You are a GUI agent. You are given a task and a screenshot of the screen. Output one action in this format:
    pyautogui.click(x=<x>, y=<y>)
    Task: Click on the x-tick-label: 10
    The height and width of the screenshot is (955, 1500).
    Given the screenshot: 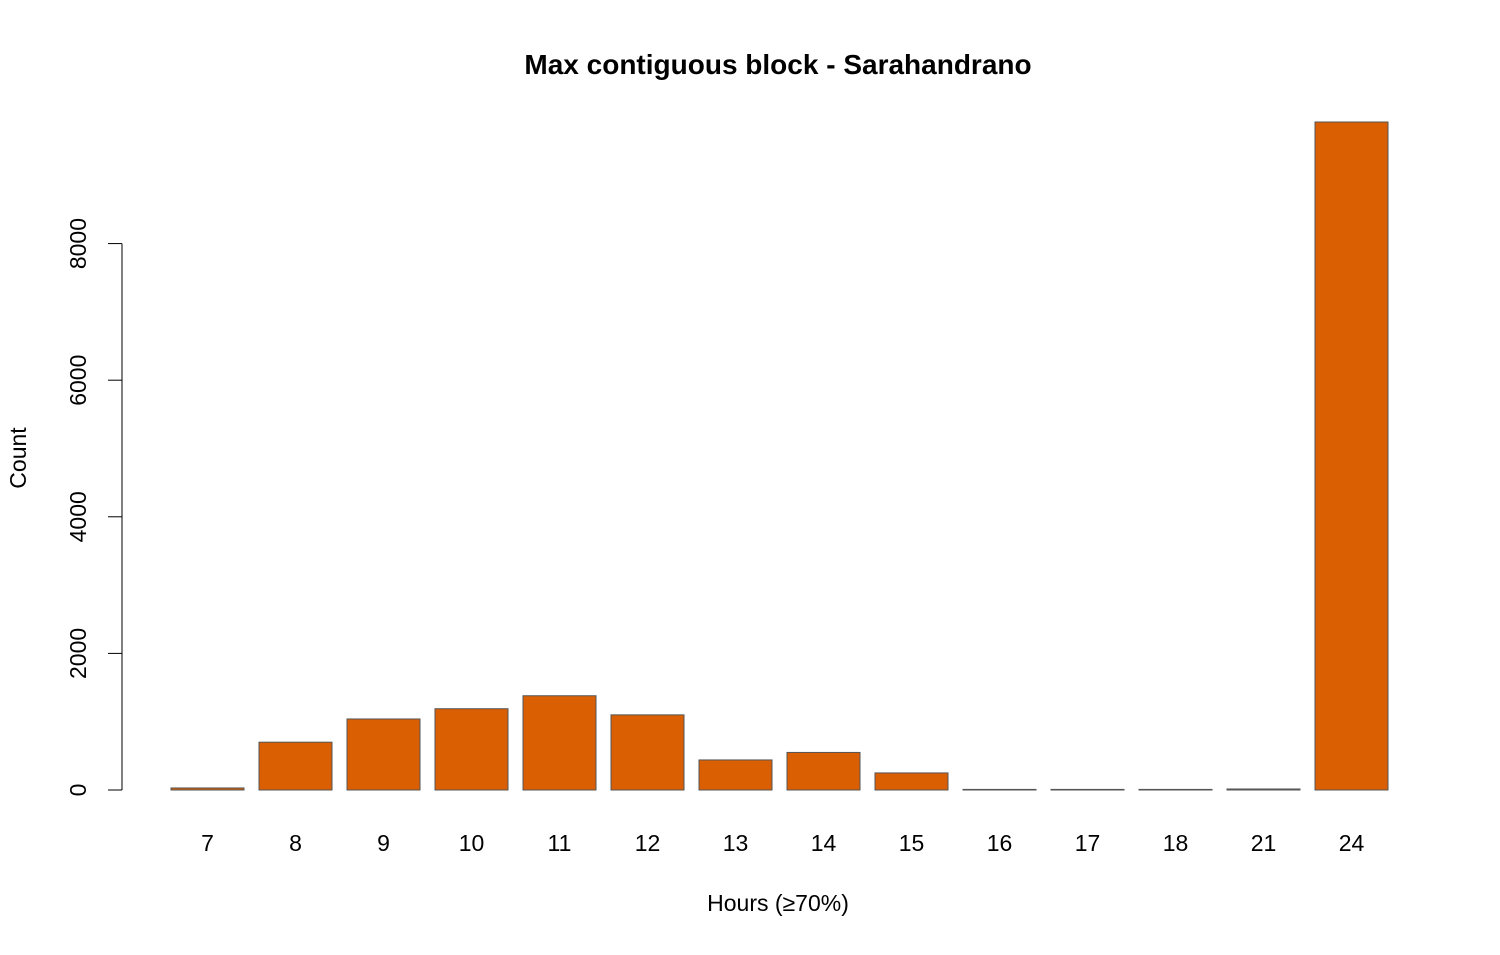 What is the action you would take?
    pyautogui.click(x=472, y=843)
    